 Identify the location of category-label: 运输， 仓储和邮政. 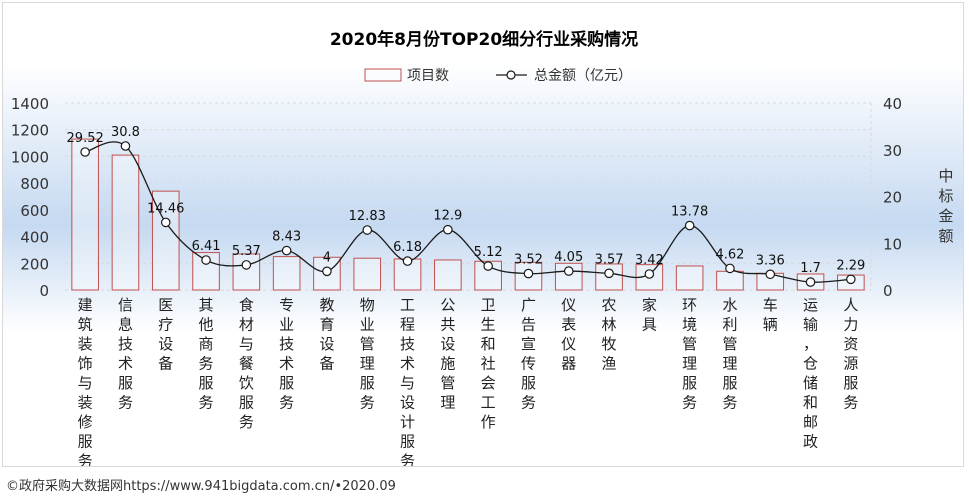
(810, 373).